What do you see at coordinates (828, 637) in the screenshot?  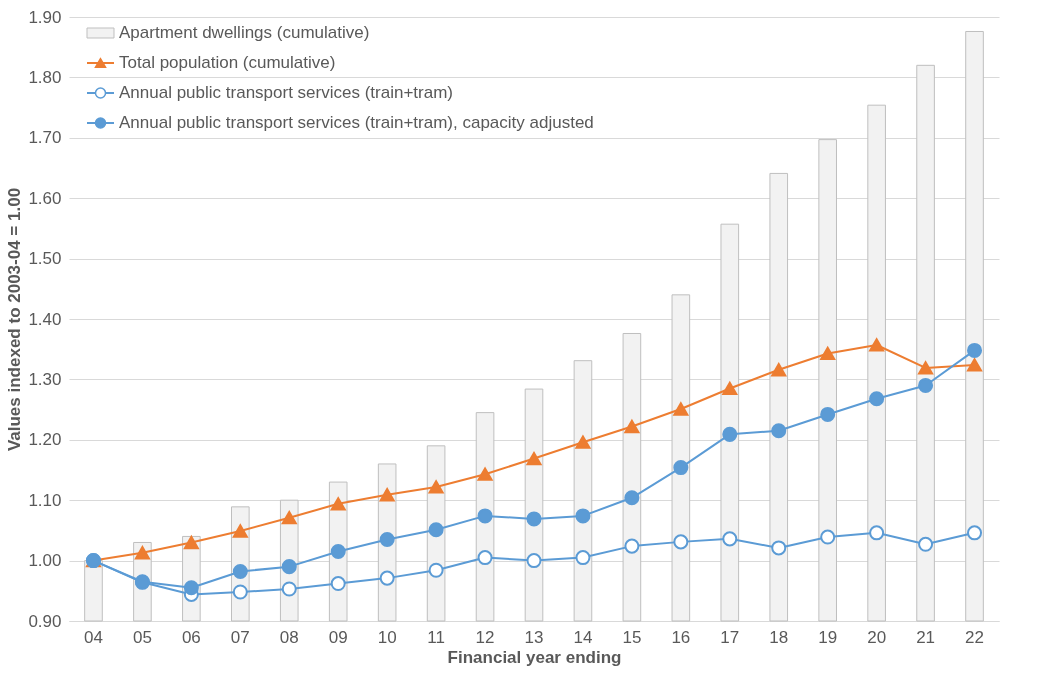 I see `x-tick-label: 19` at bounding box center [828, 637].